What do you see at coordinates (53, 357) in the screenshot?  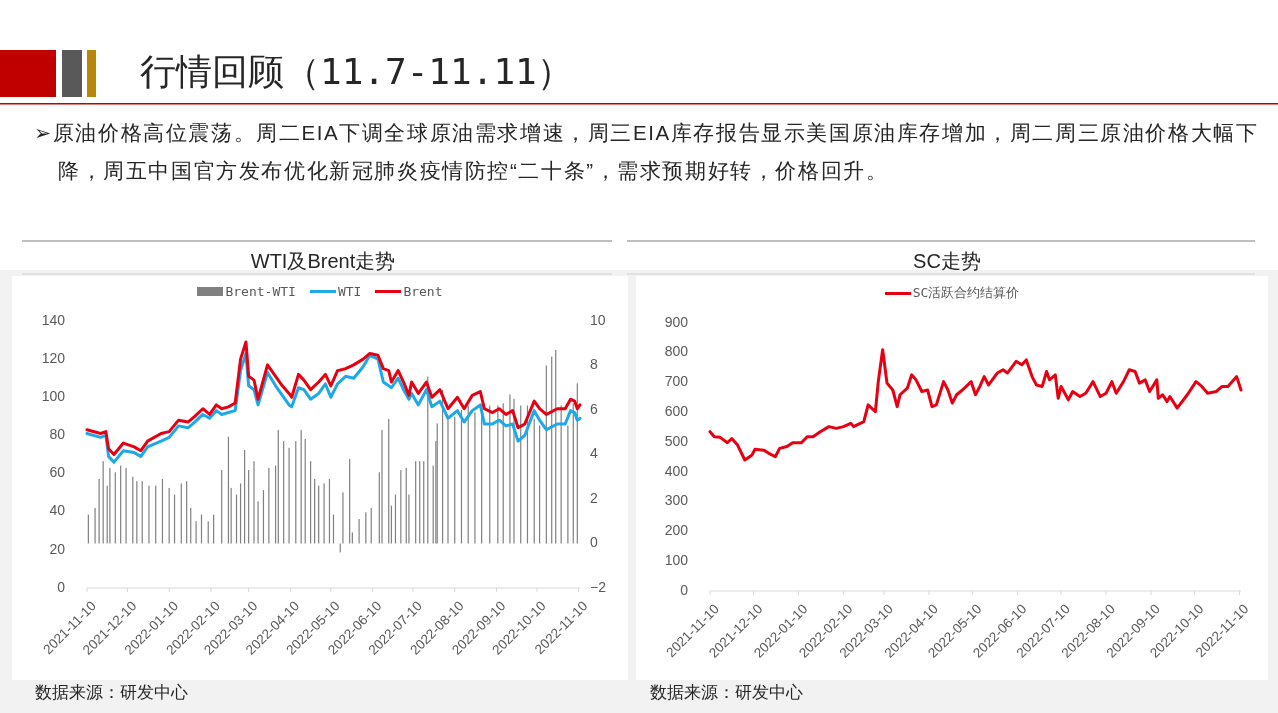 I see `y-tick-label: 120` at bounding box center [53, 357].